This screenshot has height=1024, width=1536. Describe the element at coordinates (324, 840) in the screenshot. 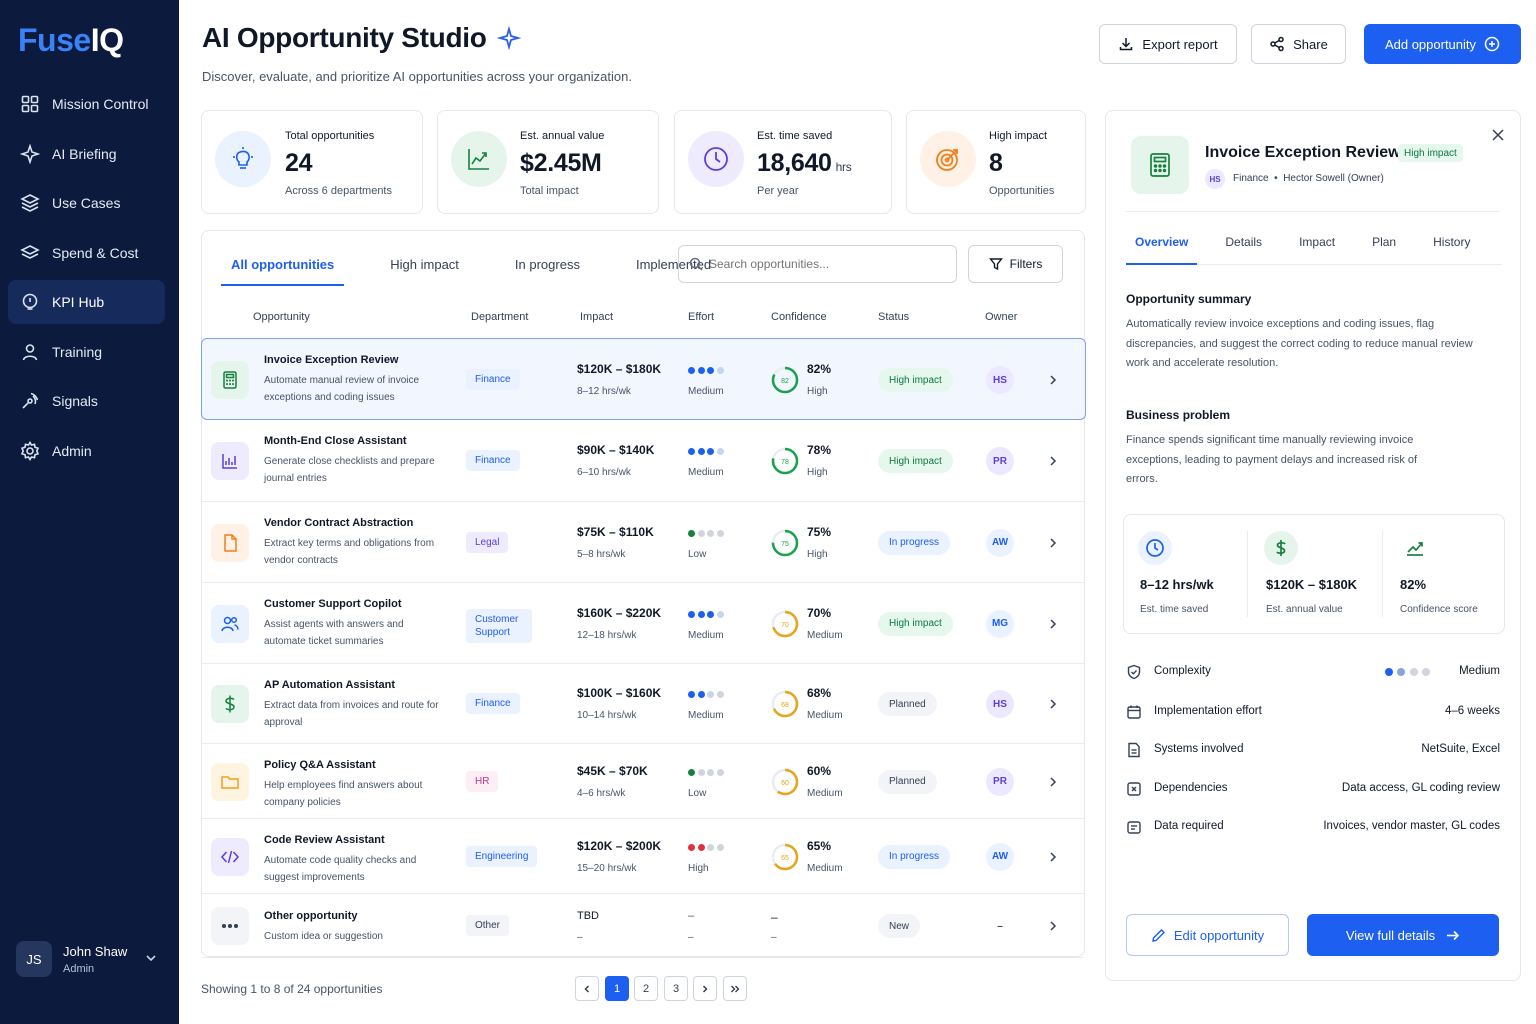

I see `opportunity-name: Code Review Assistant` at that location.